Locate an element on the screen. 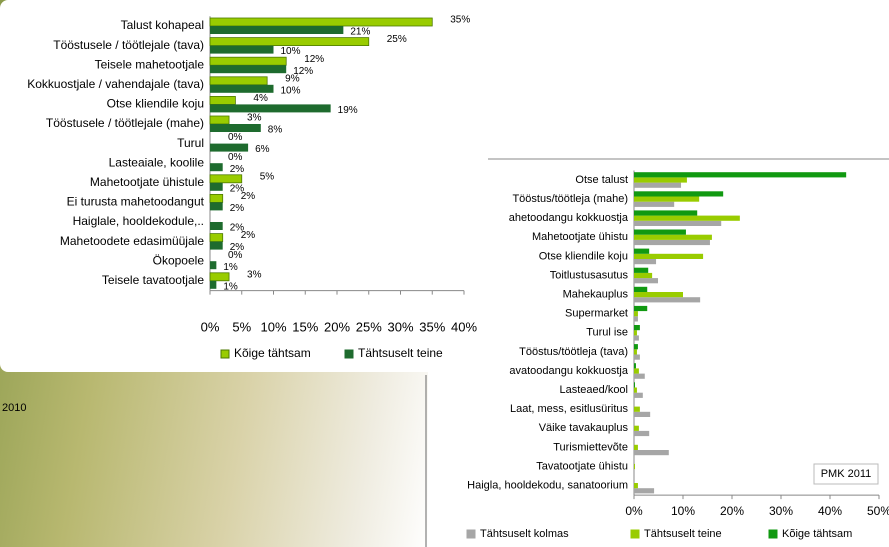  y-tick-label: Lasteaed/kool is located at coordinates (594, 390).